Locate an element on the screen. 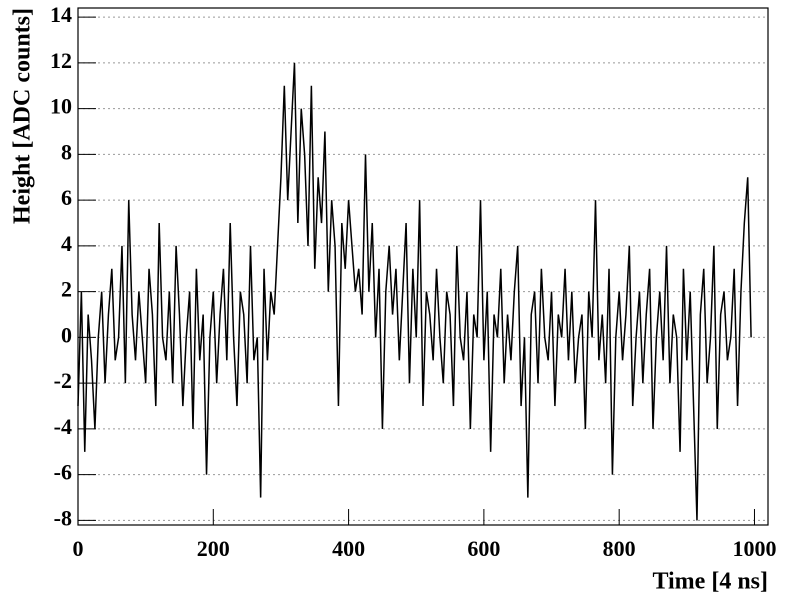 This screenshot has width=790, height=603. x-tick-label: 200 is located at coordinates (213, 548).